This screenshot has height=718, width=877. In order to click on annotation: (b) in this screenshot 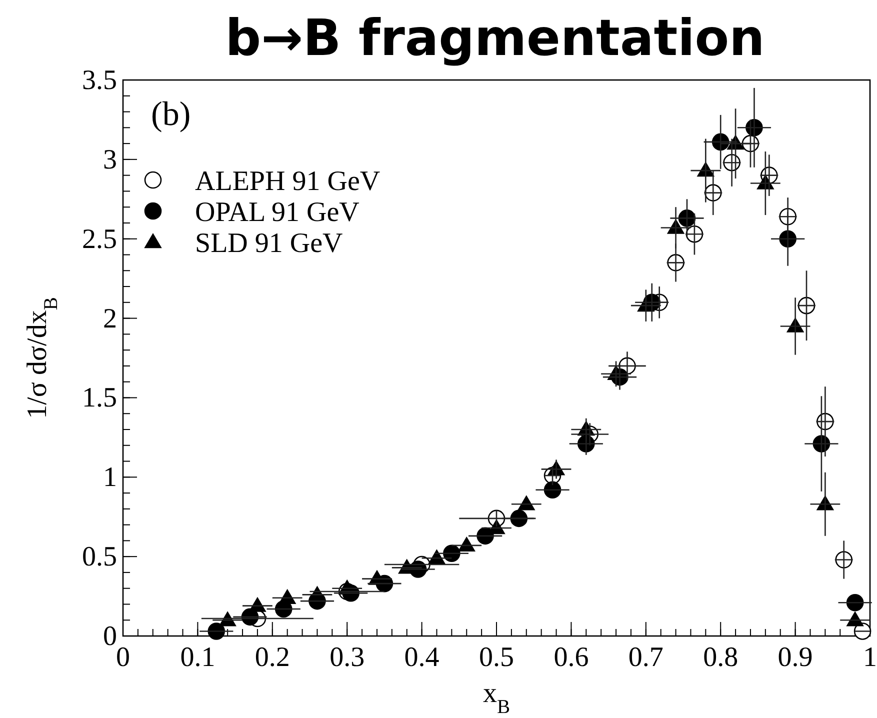, I will do `click(171, 114)`.